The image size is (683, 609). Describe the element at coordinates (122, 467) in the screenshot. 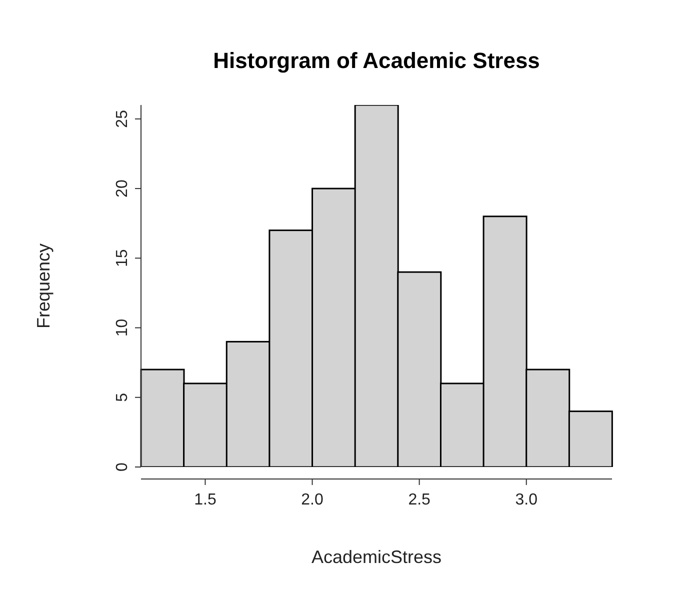

I see `y-tick-label: 0` at that location.